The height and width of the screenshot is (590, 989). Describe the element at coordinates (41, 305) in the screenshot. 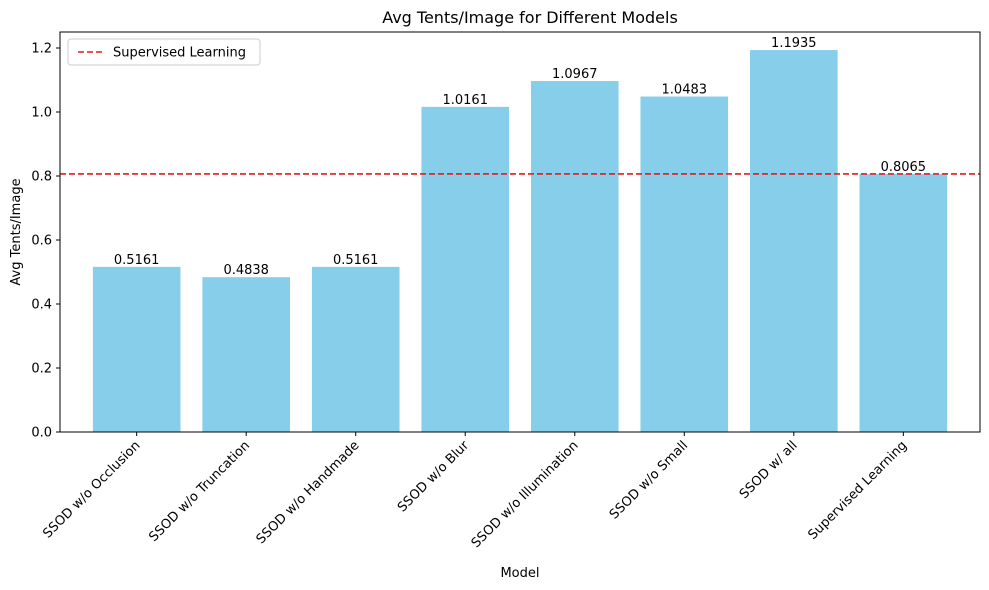

I see `y-tick-label: 0.4` at that location.